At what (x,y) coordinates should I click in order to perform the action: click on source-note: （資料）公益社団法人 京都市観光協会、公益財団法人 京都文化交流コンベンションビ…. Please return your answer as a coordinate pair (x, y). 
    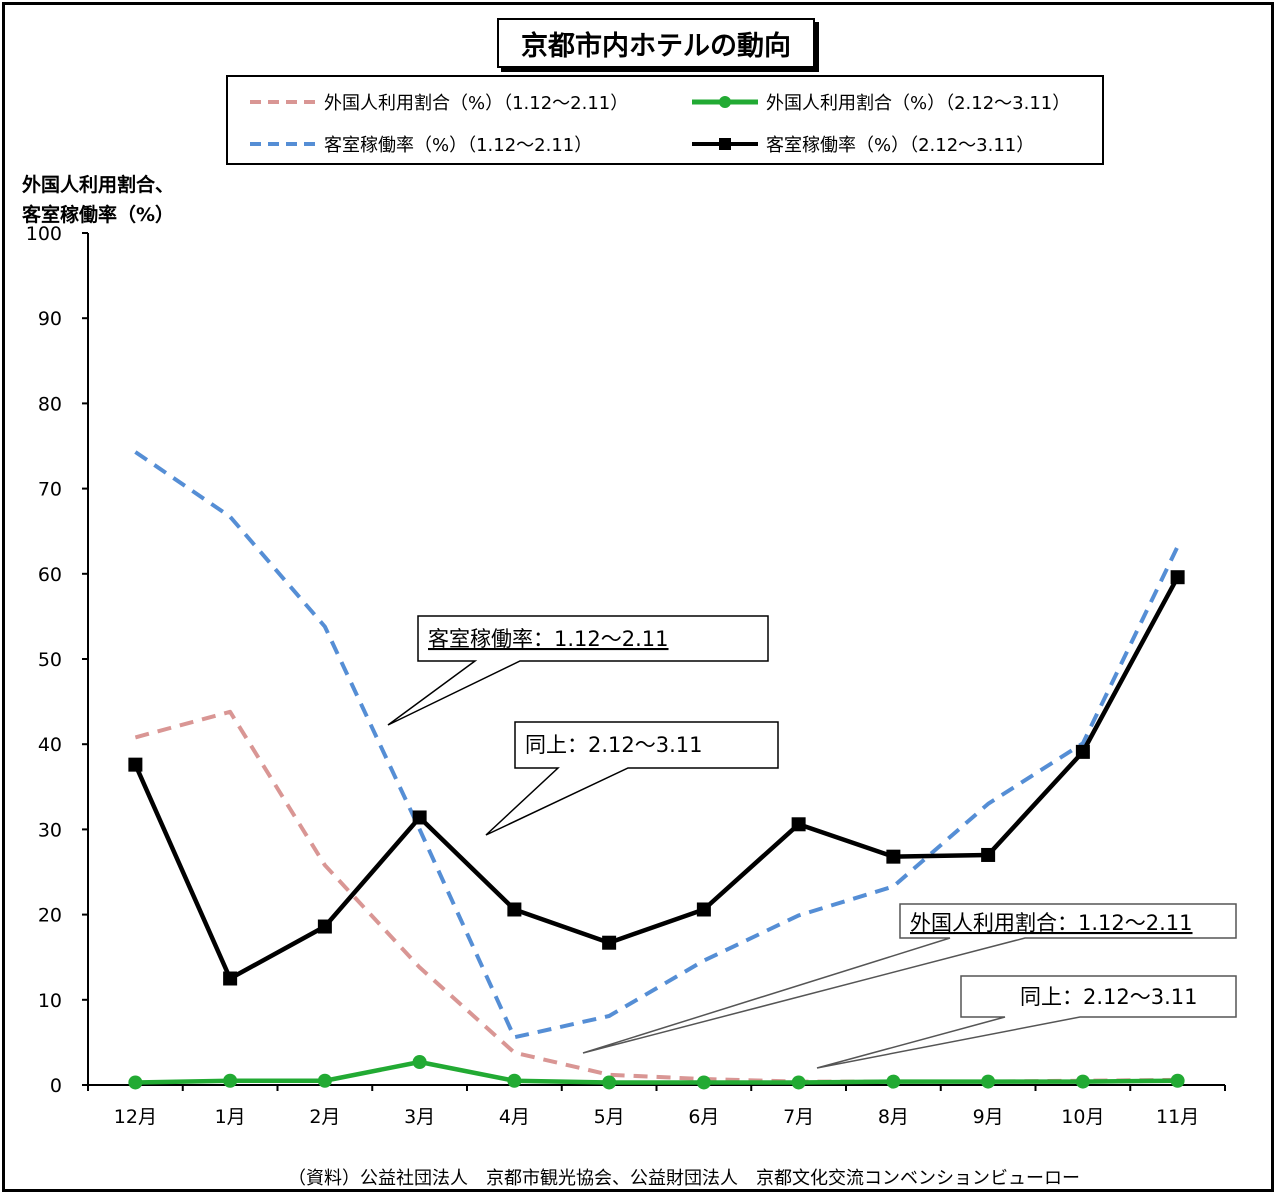
    Looking at the image, I should click on (684, 1178).